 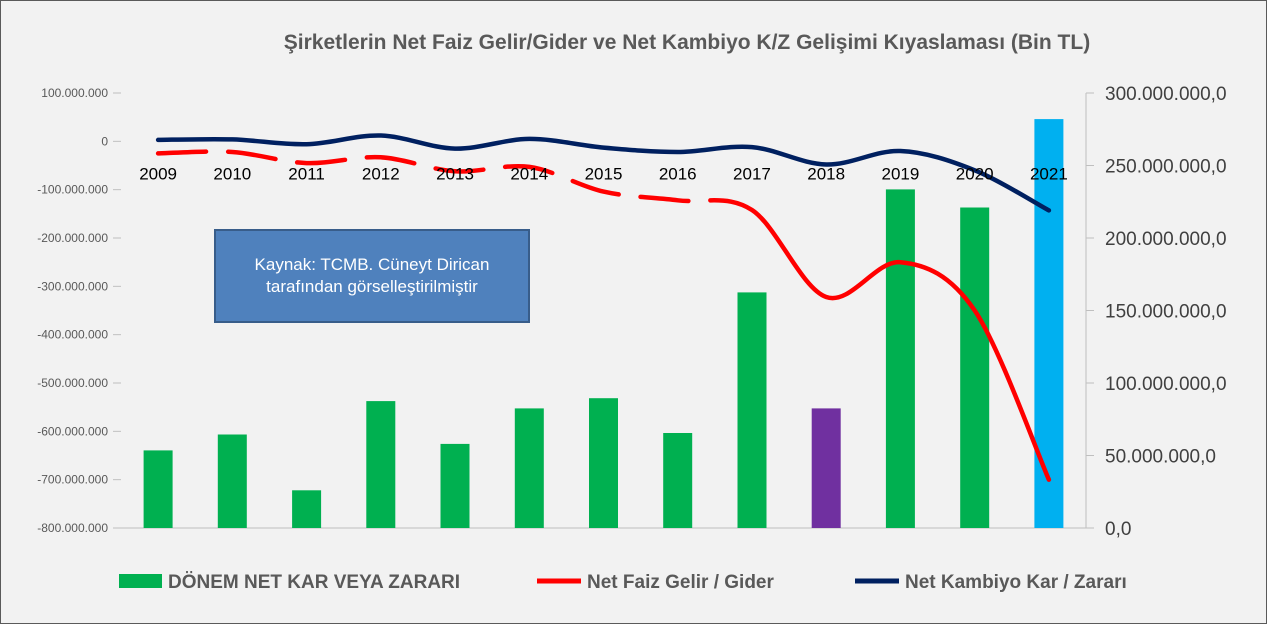 What do you see at coordinates (104, 141) in the screenshot?
I see `left-tick-label: 0` at bounding box center [104, 141].